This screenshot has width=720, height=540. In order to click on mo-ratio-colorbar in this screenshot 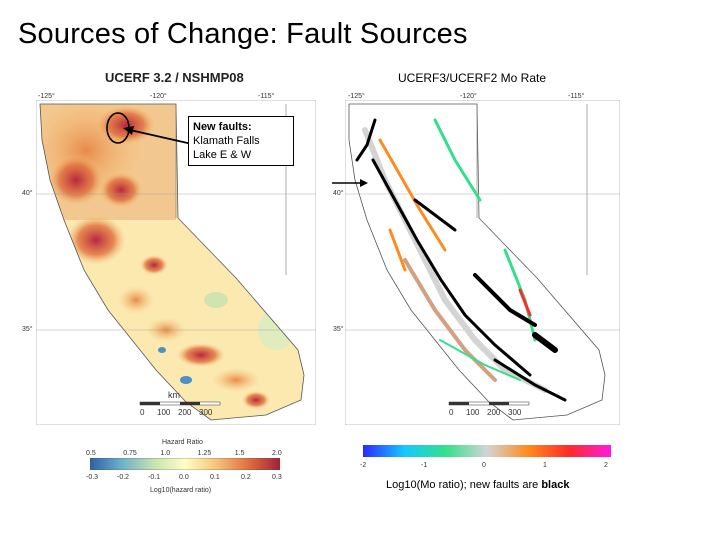, I will do `click(487, 451)`.